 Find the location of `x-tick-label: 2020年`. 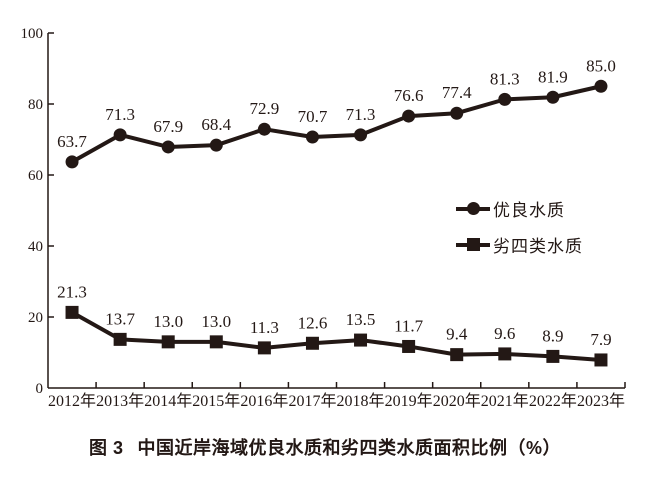

x-tick-label: 2020年 is located at coordinates (457, 401).